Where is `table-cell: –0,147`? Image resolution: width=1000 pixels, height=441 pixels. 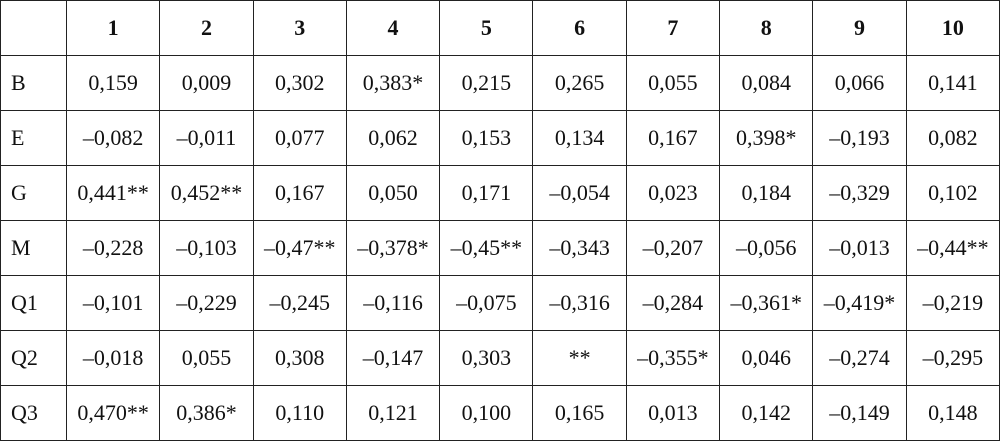 table-cell: –0,147 is located at coordinates (393, 358).